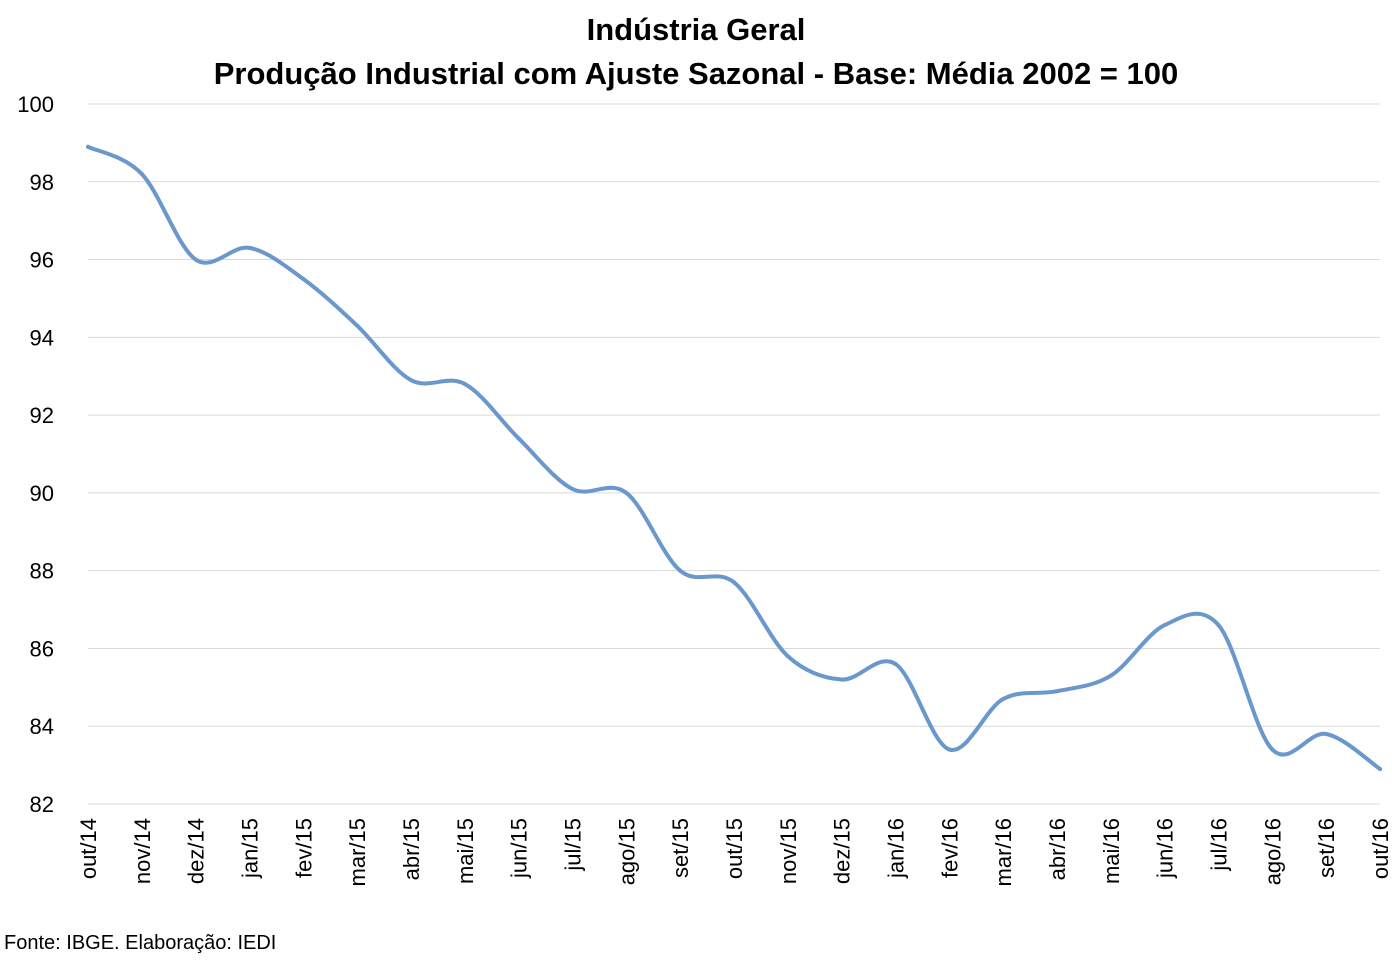  I want to click on y-tick-label: 84, so click(42, 726).